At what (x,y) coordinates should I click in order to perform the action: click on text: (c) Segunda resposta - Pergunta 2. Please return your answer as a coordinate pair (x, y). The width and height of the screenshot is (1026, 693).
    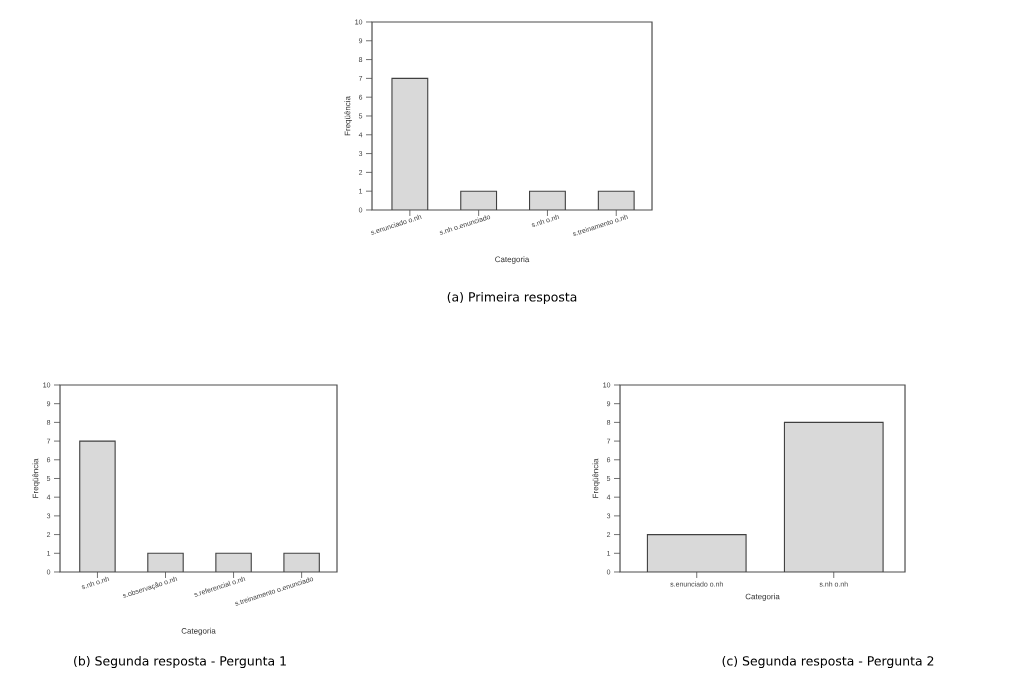
    Looking at the image, I should click on (828, 662).